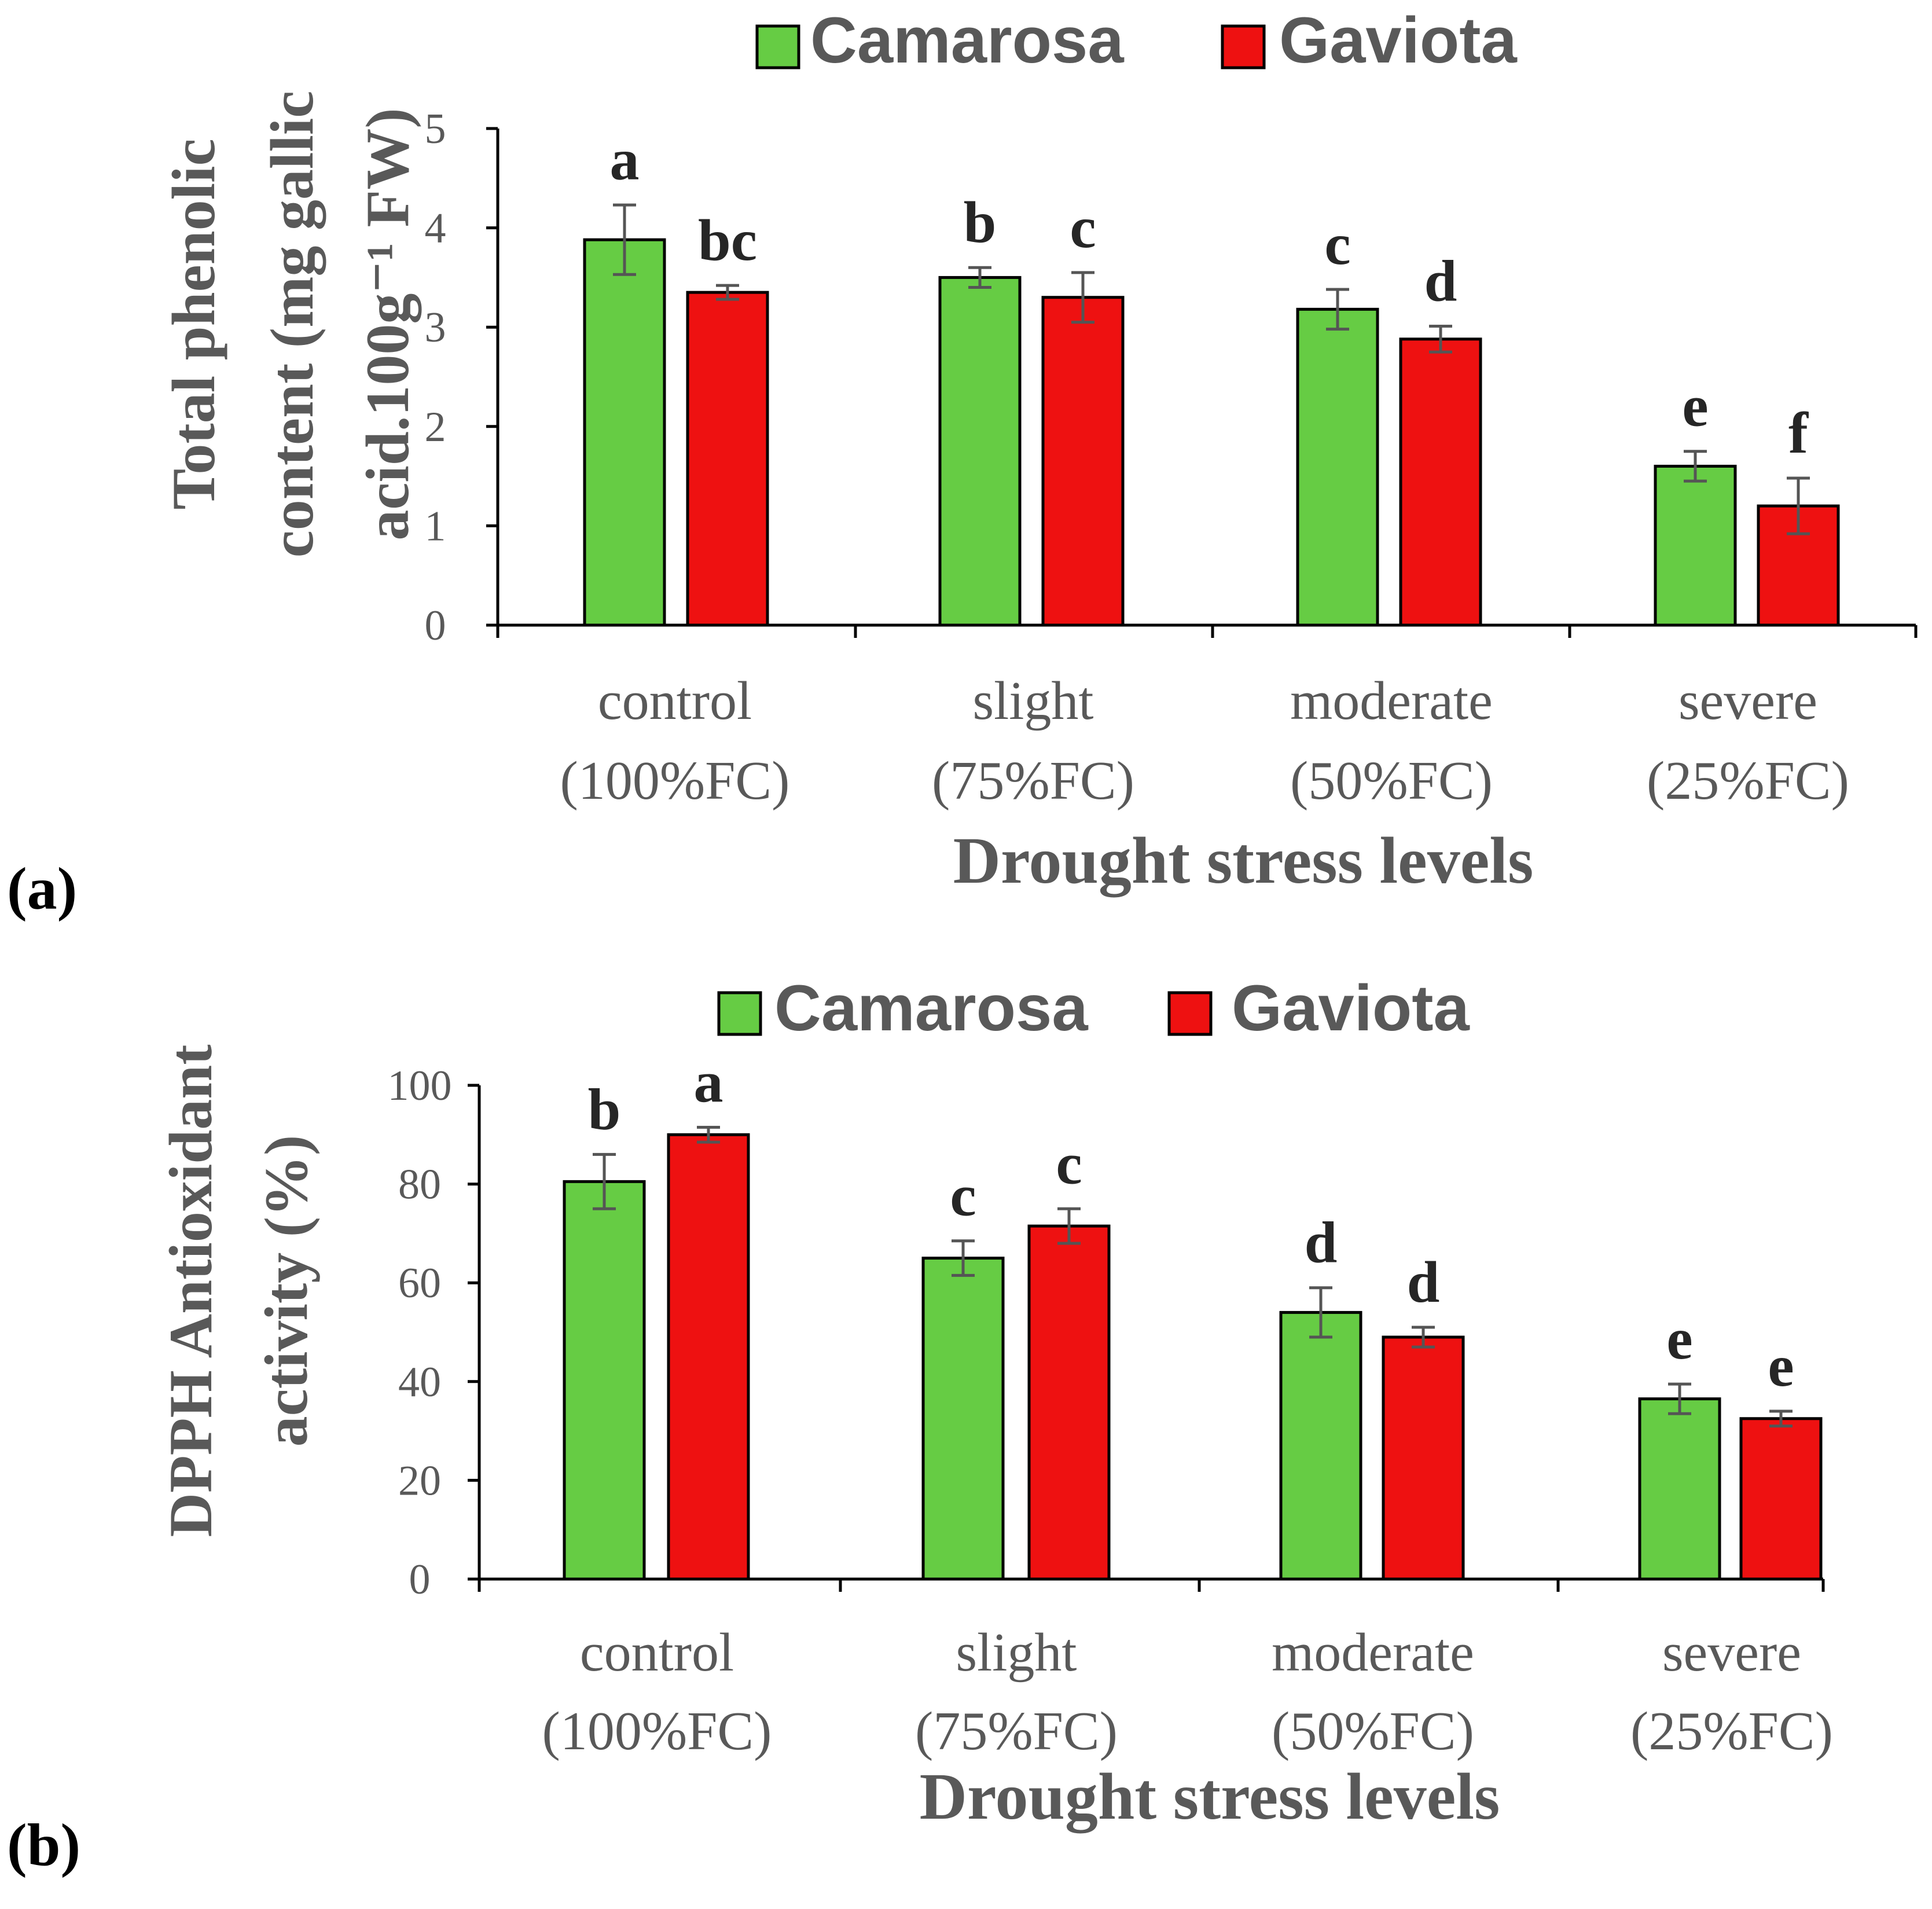 The width and height of the screenshot is (1932, 1909). I want to click on y-tick-label: 60, so click(419, 1284).